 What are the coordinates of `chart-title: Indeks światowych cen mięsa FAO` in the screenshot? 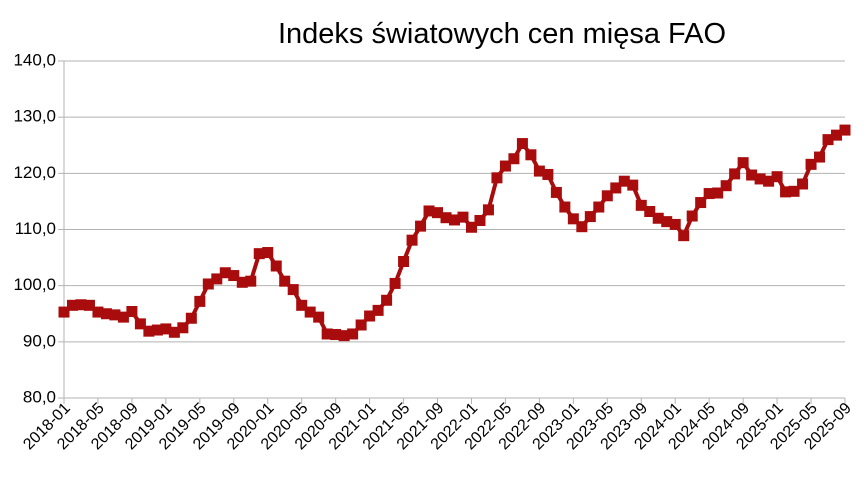 It's located at (502, 34).